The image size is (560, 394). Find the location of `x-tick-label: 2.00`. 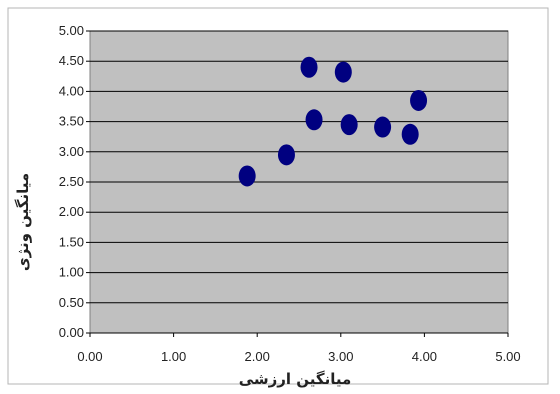

x-tick-label: 2.00 is located at coordinates (257, 356).